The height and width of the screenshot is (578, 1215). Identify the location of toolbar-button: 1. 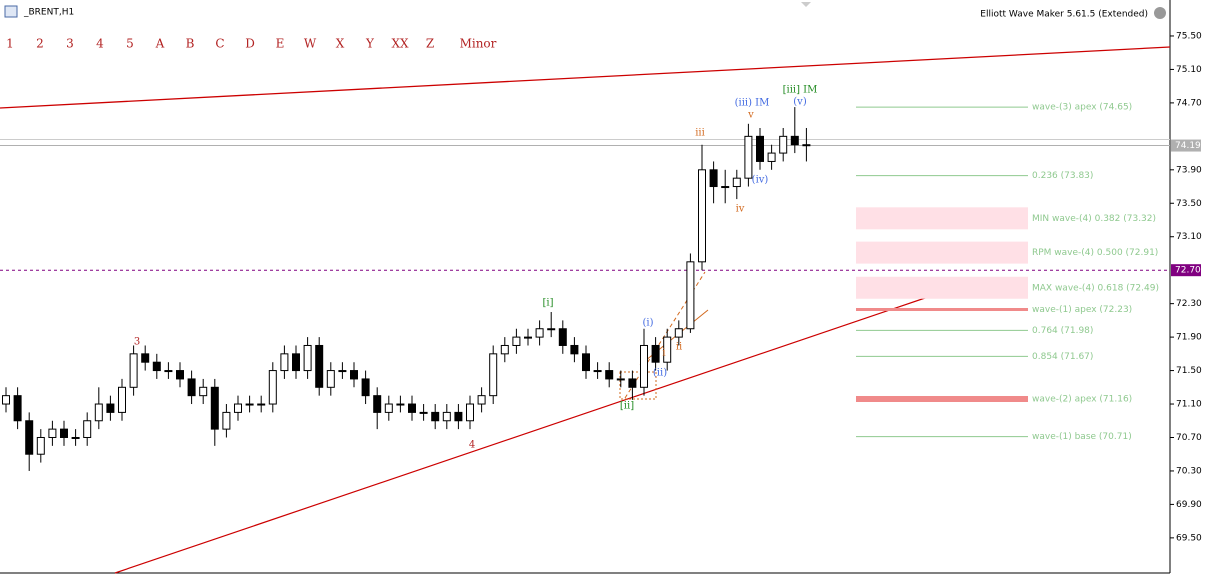
(10, 44).